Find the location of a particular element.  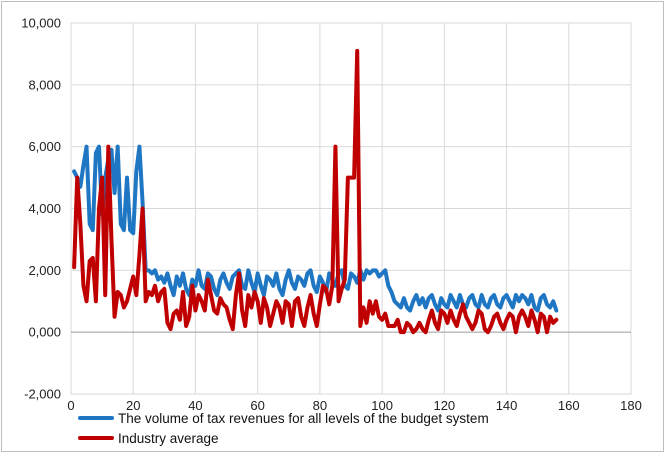

y-tick-label: 6,000 is located at coordinates (44, 146).